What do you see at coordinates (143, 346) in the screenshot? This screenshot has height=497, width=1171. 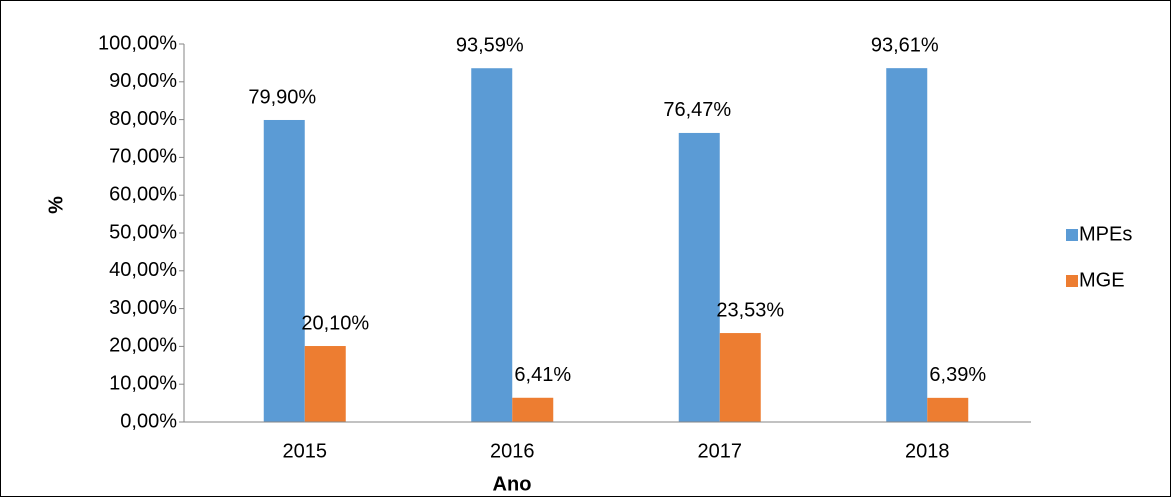 I see `y-tick-label: 20,00%` at bounding box center [143, 346].